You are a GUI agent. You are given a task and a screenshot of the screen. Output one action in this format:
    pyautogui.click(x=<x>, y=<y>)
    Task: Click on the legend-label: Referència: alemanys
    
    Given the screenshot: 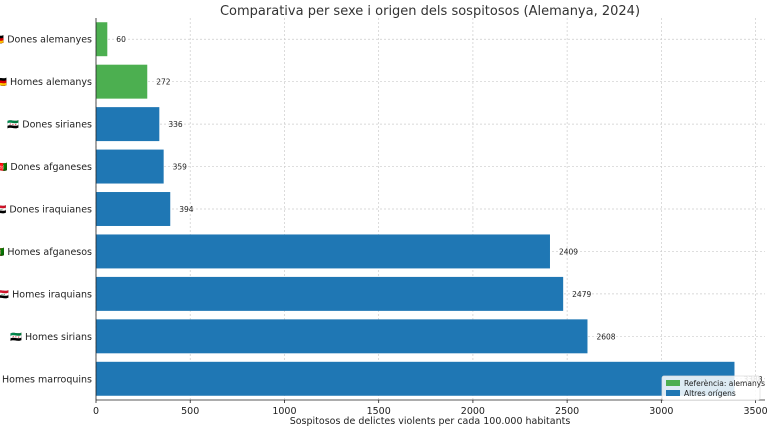 What is the action you would take?
    pyautogui.click(x=724, y=383)
    